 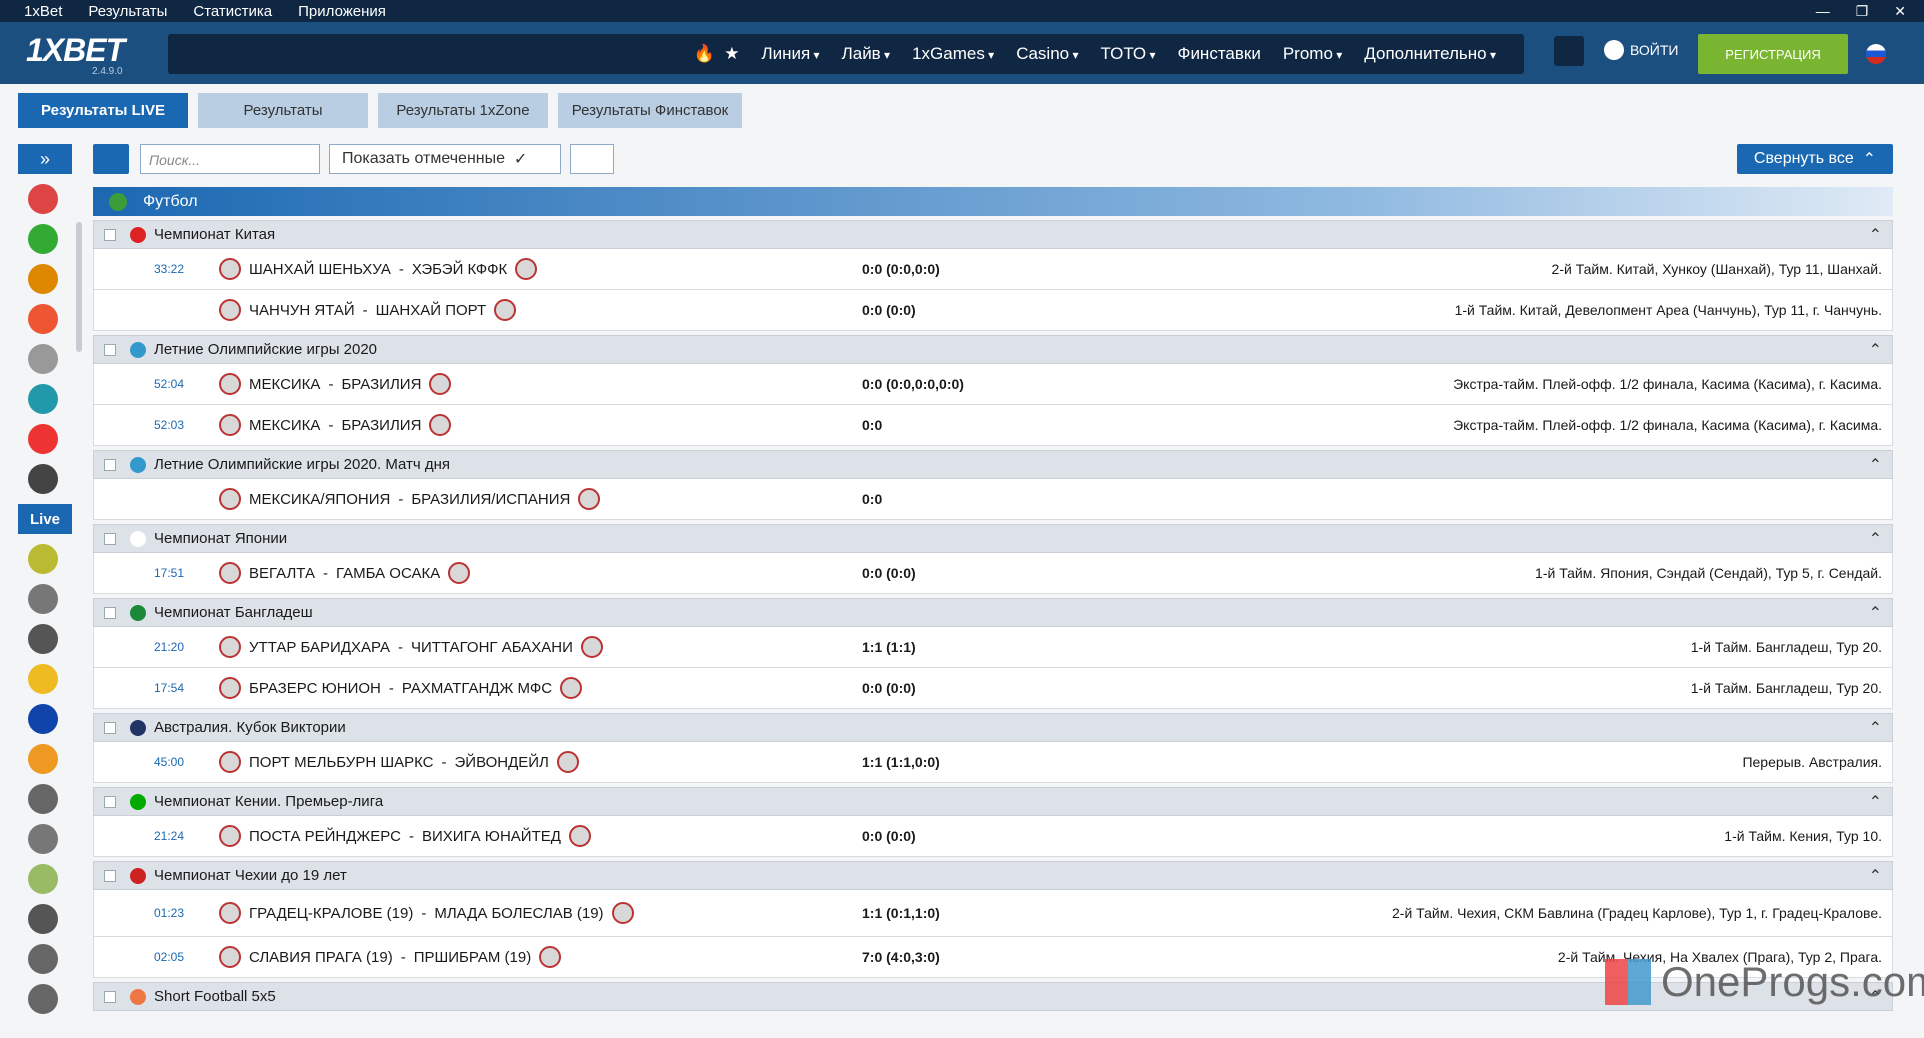 What do you see at coordinates (1876, 54) in the screenshot?
I see `language-flag` at bounding box center [1876, 54].